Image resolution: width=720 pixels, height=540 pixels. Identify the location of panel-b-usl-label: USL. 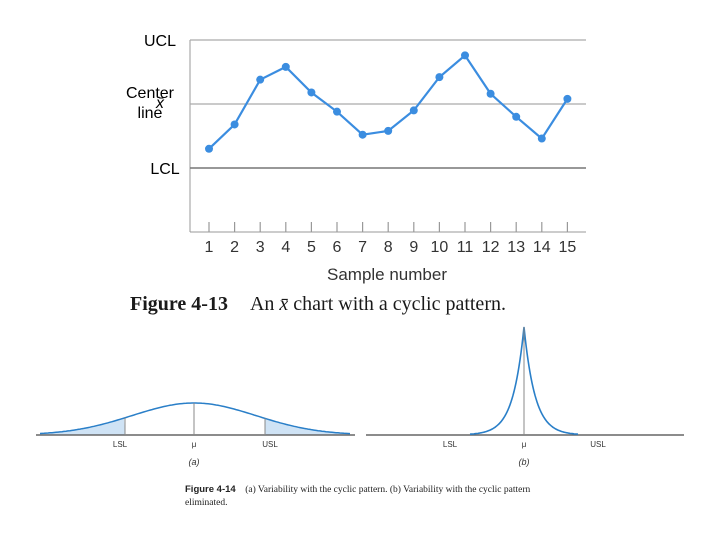
(598, 444).